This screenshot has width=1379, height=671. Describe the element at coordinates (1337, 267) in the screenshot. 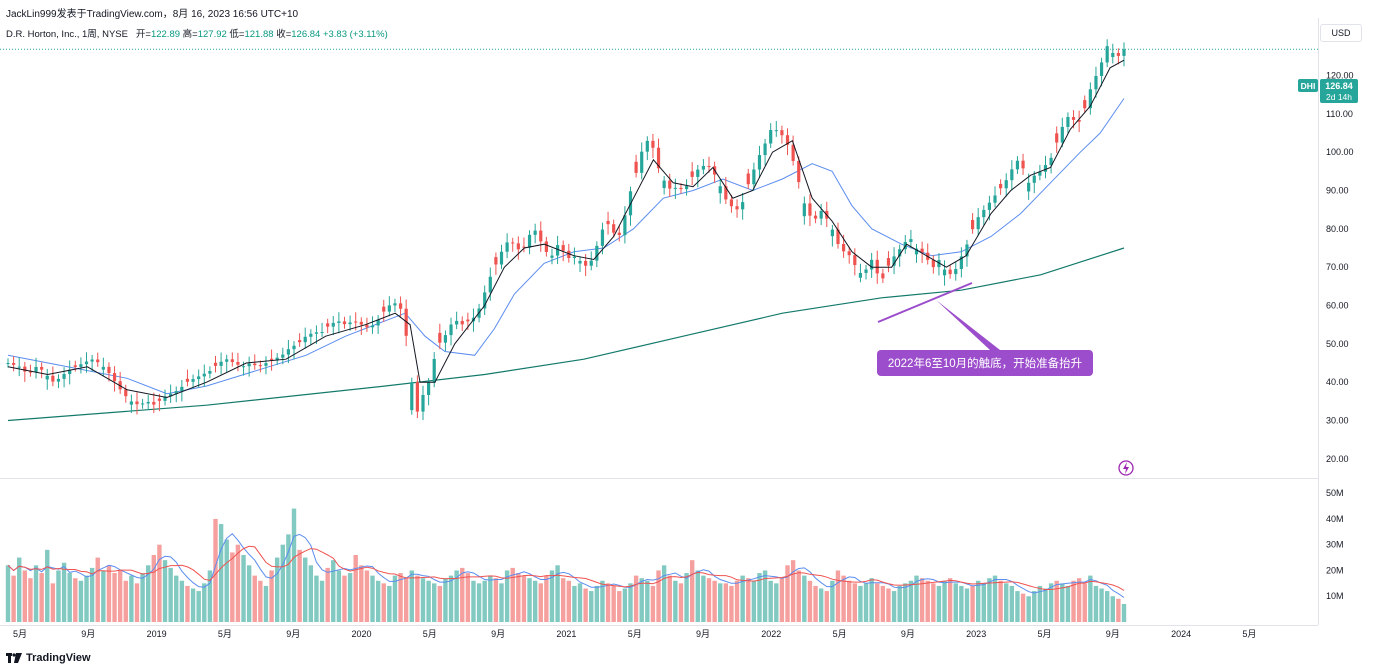

I see `price-tick-label: 70.00` at that location.